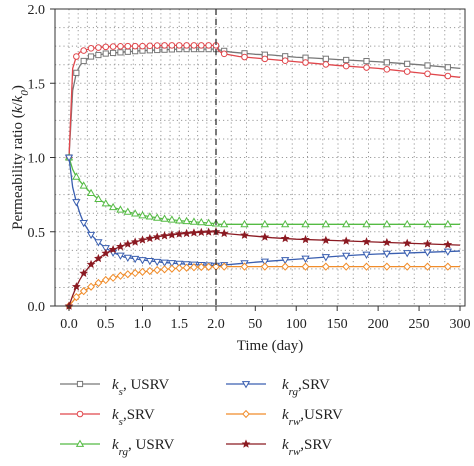 Image resolution: width=474 pixels, height=466 pixels. What do you see at coordinates (37, 159) in the screenshot?
I see `y-tick-label: 1.0` at bounding box center [37, 159].